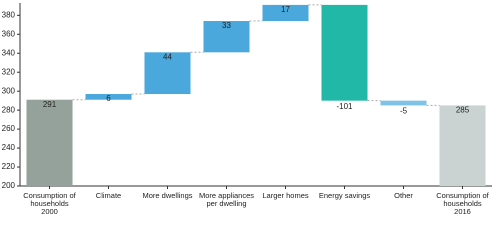 Image resolution: width=500 pixels, height=240 pixels. I want to click on y-tick-label: 220, so click(9, 166).